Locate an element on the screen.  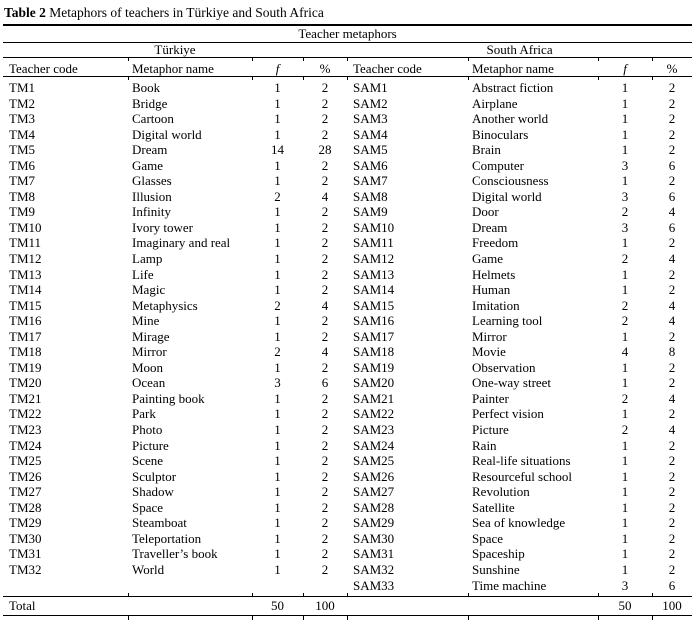
teacher-code-cell: SAM20 is located at coordinates (374, 383).